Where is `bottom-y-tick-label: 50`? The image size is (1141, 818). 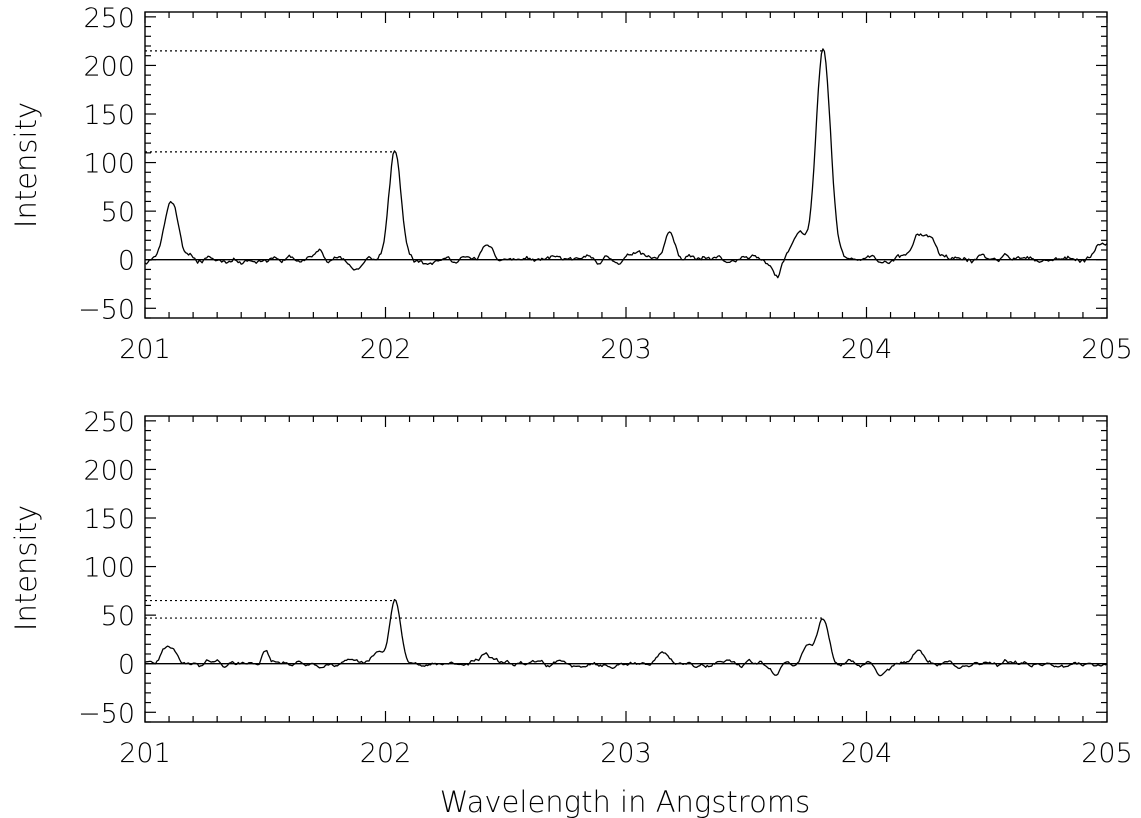
bottom-y-tick-label: 50 is located at coordinates (118, 616).